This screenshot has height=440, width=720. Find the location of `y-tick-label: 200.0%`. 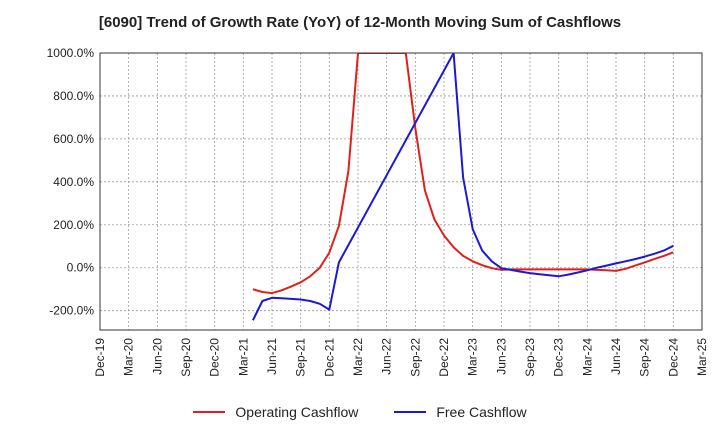

y-tick-label: 200.0% is located at coordinates (73, 225).